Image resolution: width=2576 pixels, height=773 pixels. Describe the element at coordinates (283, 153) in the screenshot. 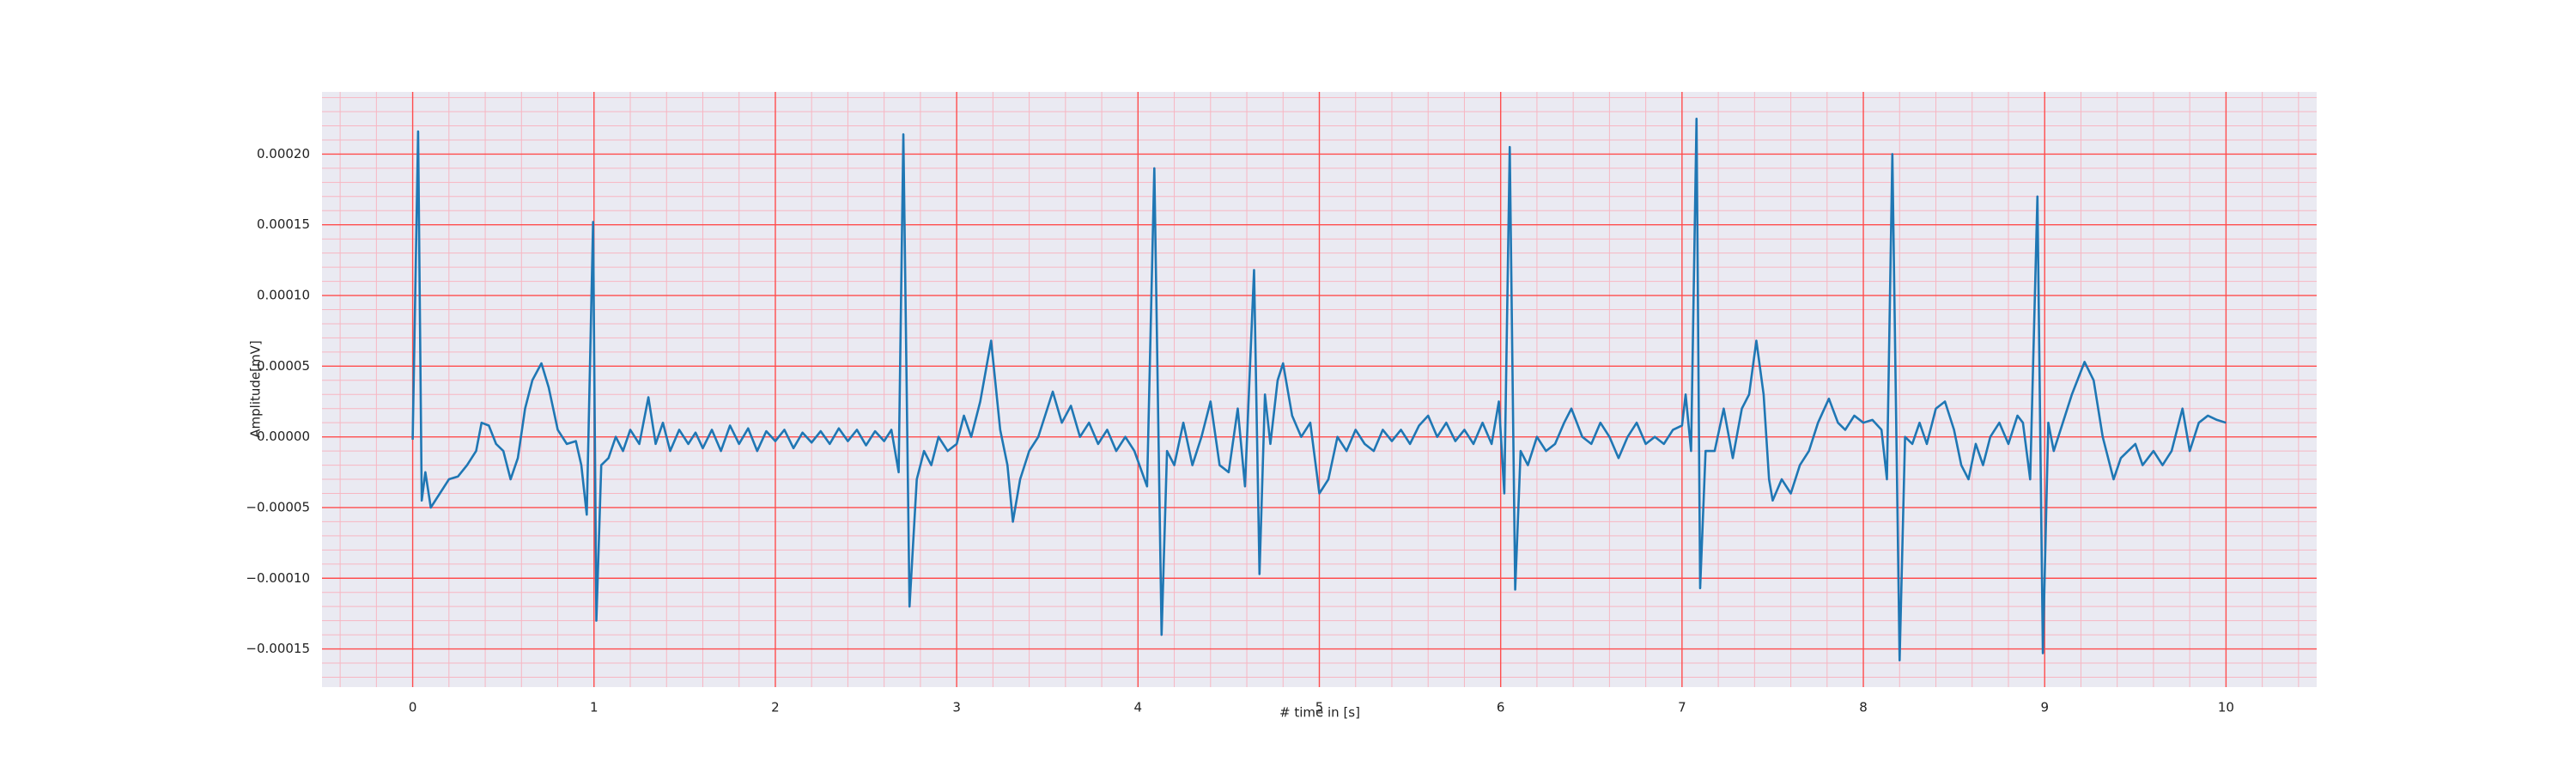

I see `y-tick-label: 0.00020` at that location.